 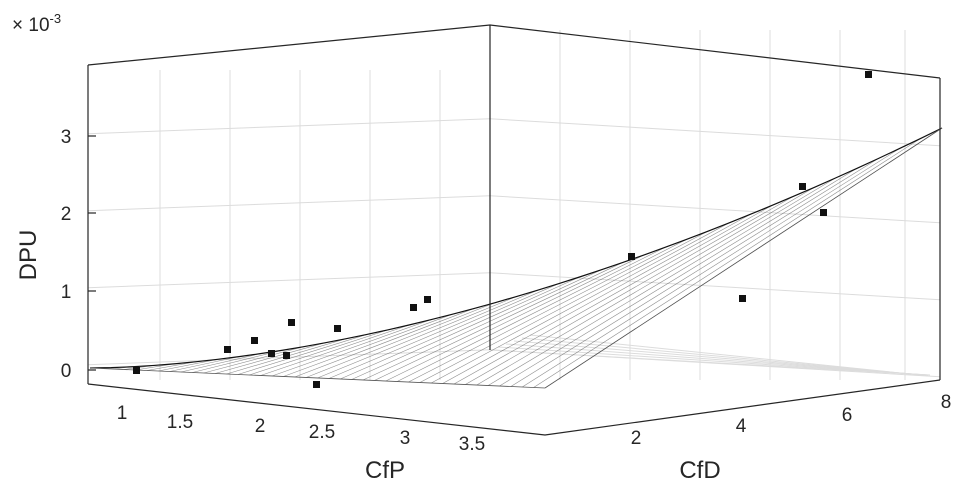 What do you see at coordinates (66, 137) in the screenshot?
I see `z-tick-label: 3` at bounding box center [66, 137].